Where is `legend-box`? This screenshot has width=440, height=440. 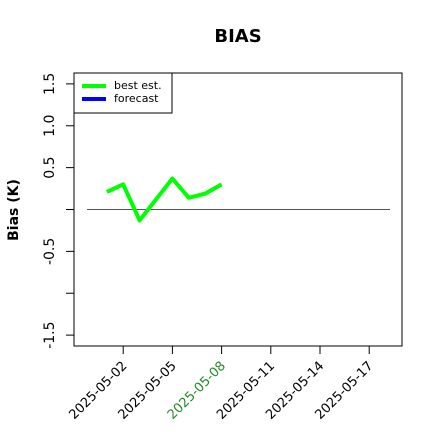 legend-box is located at coordinates (123, 93).